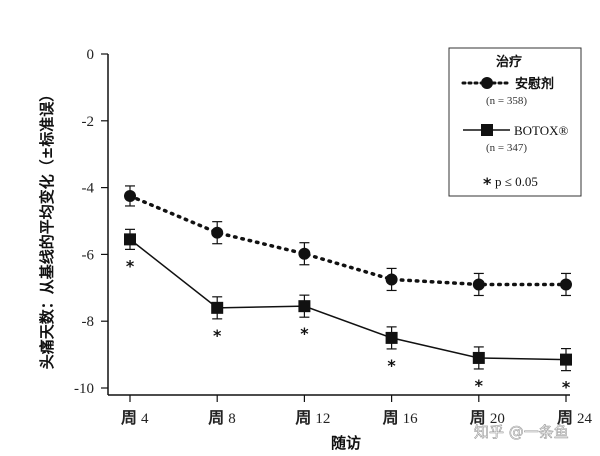 This screenshot has height=456, width=600. I want to click on watermark: 知乎 @一条鱼, so click(521, 432).